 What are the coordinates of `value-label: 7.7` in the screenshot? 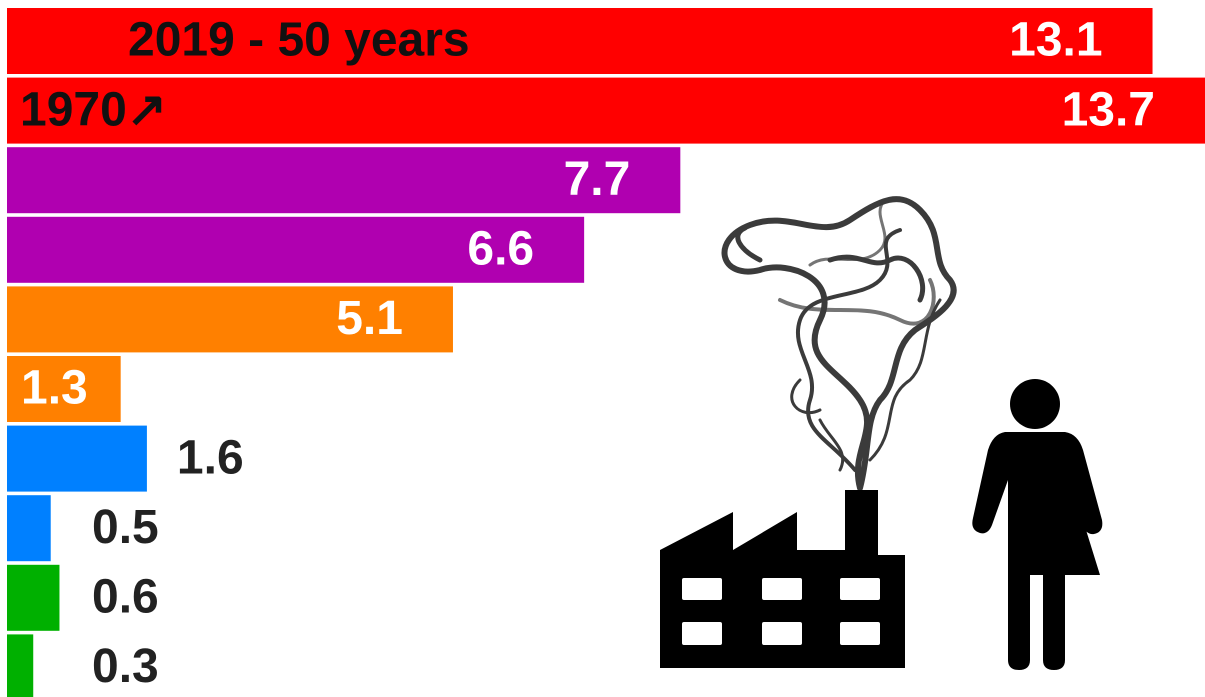 It's located at (597, 179).